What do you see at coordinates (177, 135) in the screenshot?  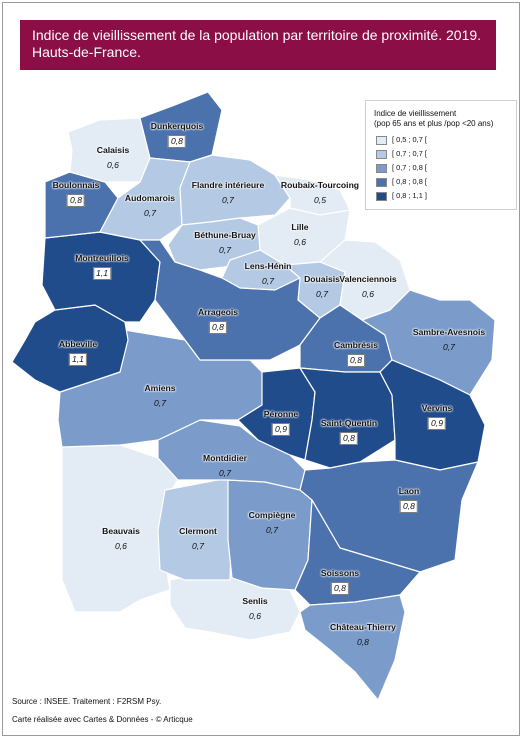 I see `label-dunkerquois: Dunkerquois 0,8` at bounding box center [177, 135].